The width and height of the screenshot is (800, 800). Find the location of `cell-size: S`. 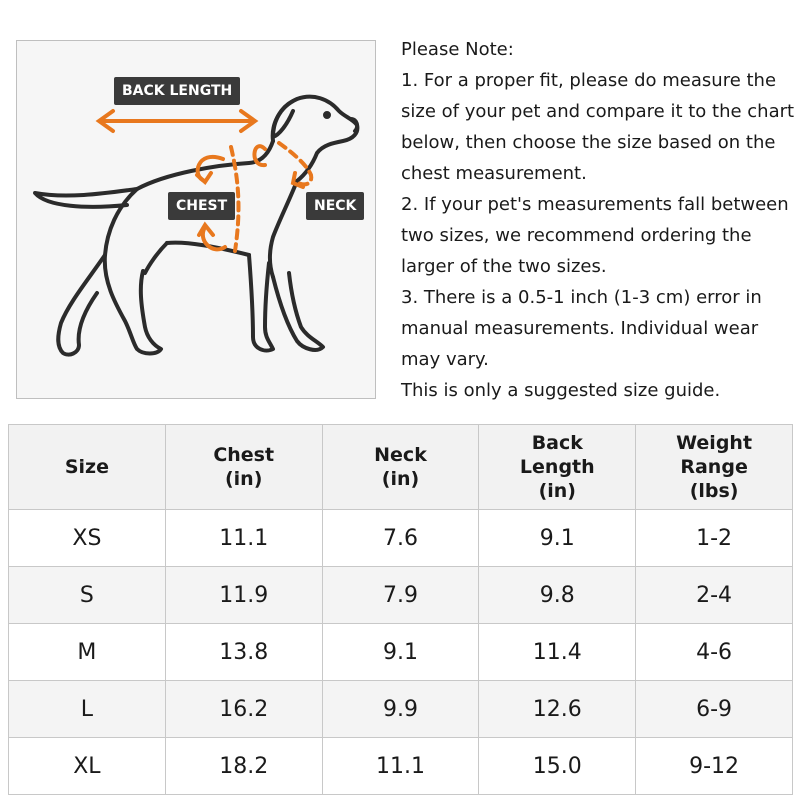

cell-size: S is located at coordinates (87, 595).